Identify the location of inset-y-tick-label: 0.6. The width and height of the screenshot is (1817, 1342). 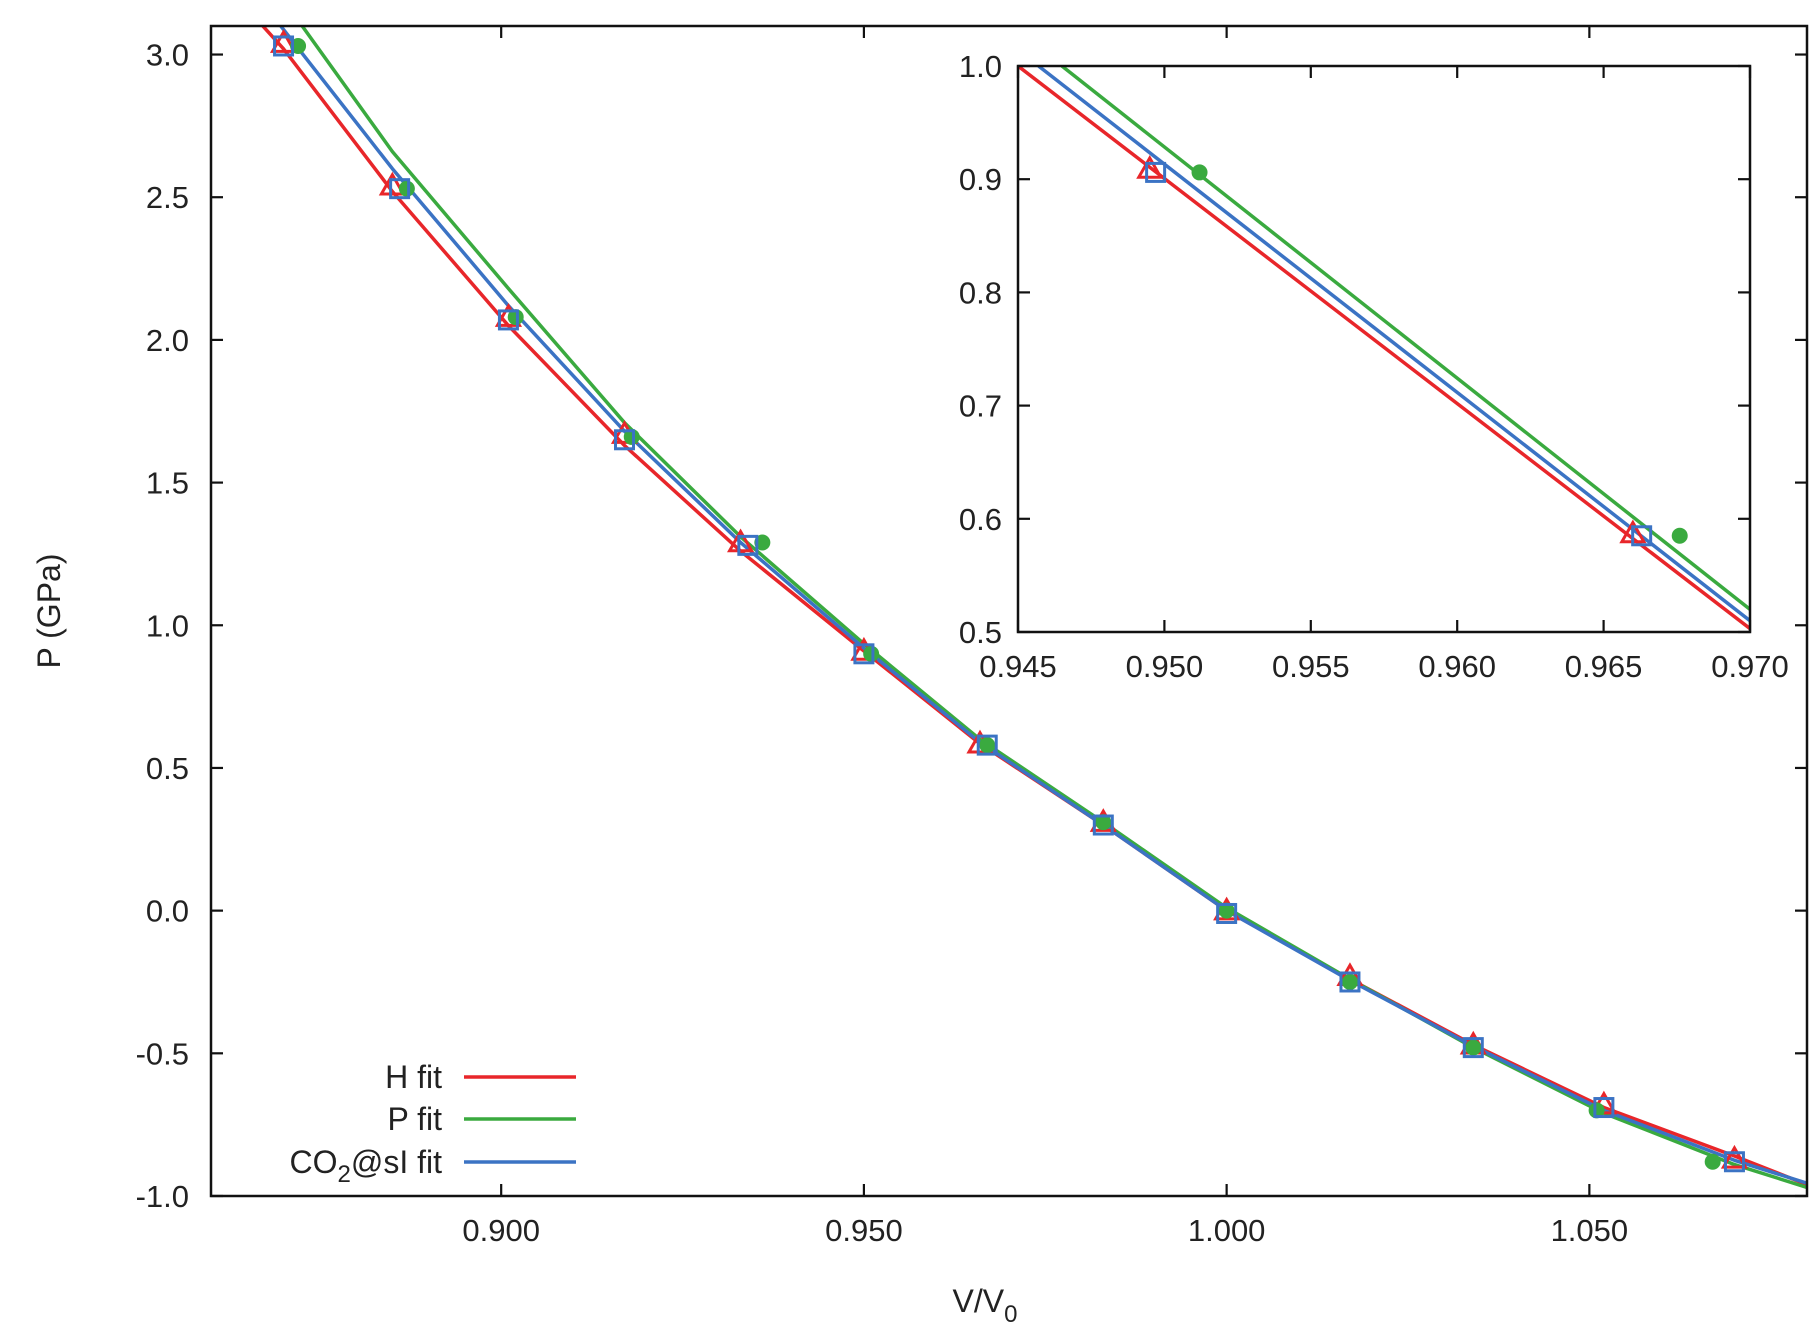
(980, 519).